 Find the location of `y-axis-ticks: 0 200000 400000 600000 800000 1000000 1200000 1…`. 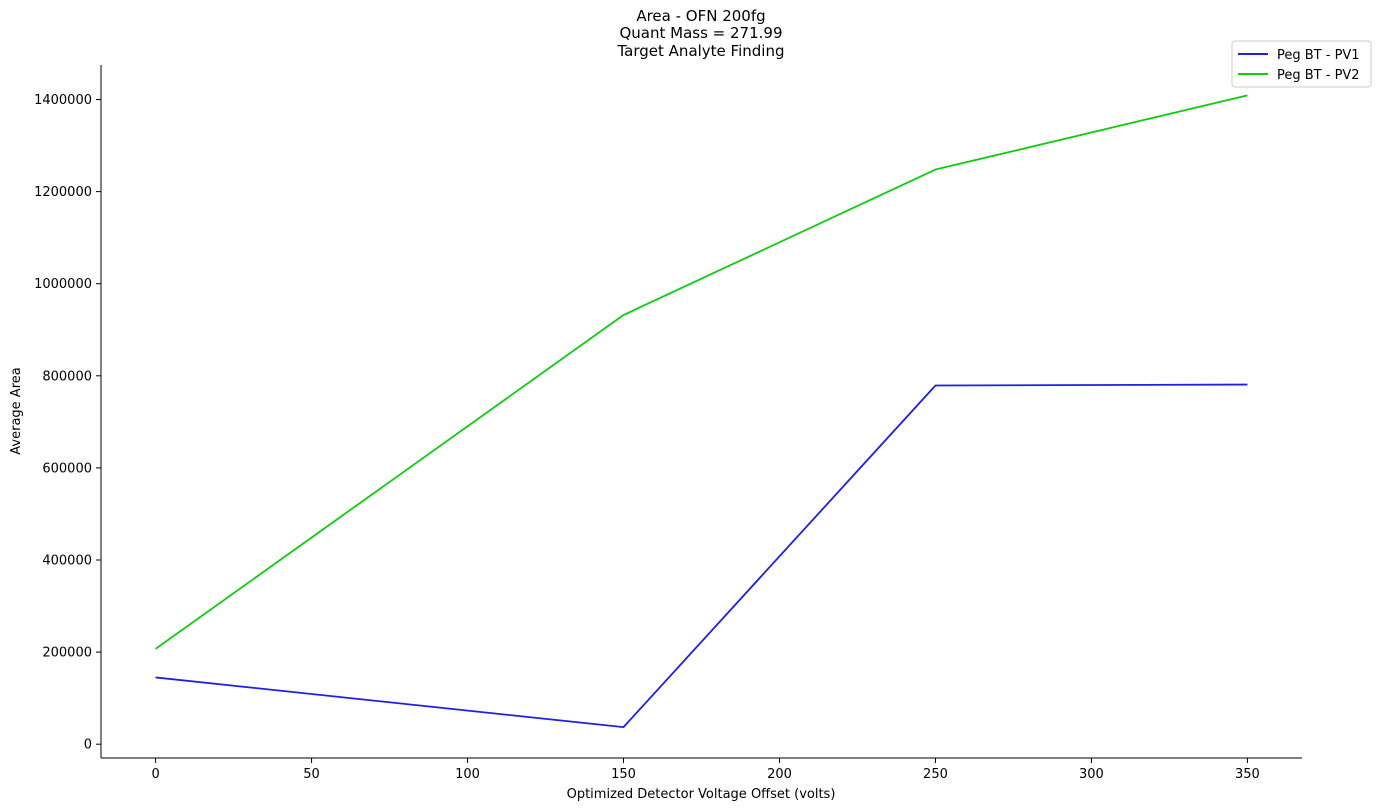

y-axis-ticks: 0 200000 400000 600000 800000 1000000 1200000 1… is located at coordinates (67, 423).